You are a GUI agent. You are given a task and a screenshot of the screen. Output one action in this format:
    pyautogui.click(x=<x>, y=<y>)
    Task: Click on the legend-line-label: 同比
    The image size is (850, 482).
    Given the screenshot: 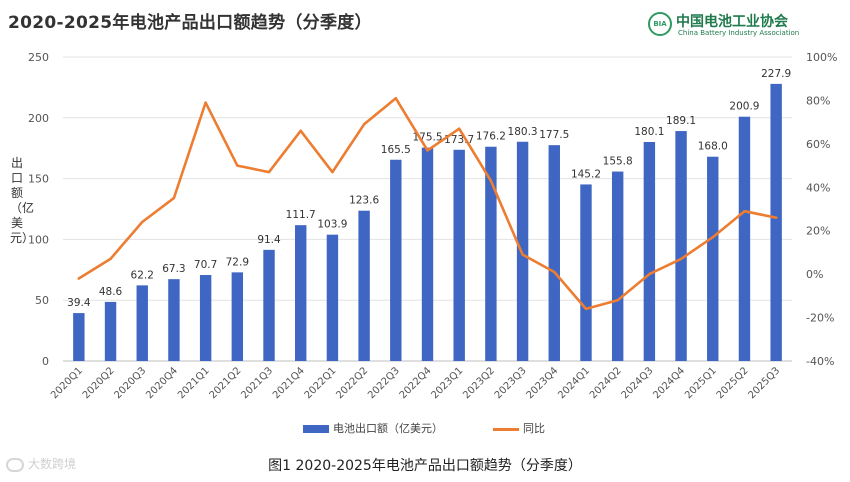 What is the action you would take?
    pyautogui.click(x=534, y=428)
    